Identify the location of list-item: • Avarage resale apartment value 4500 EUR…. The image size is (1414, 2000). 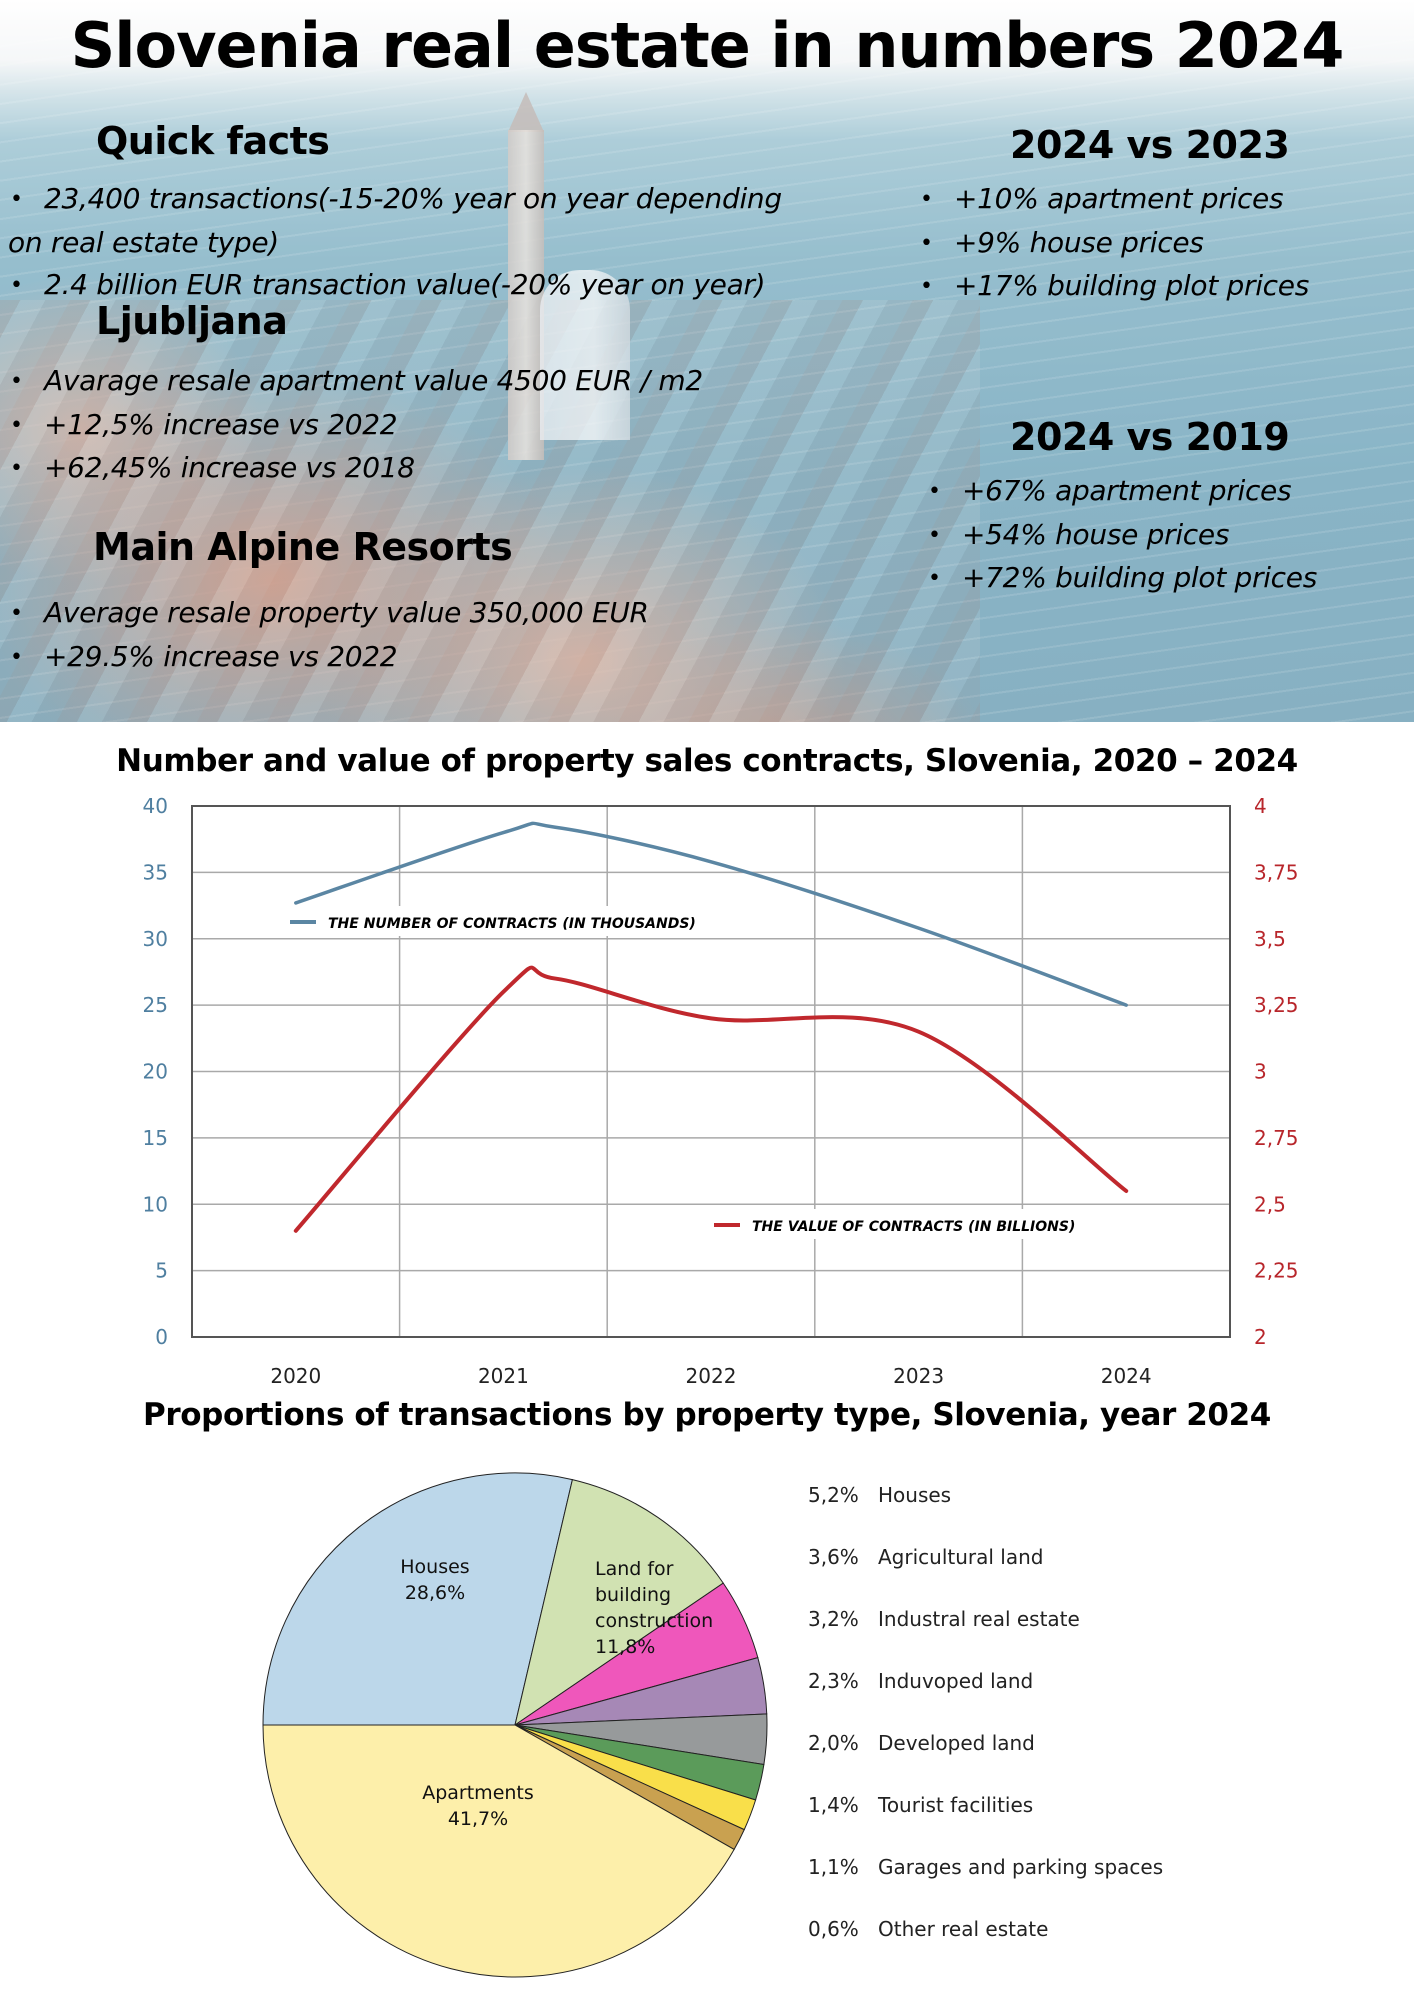
(351, 382).